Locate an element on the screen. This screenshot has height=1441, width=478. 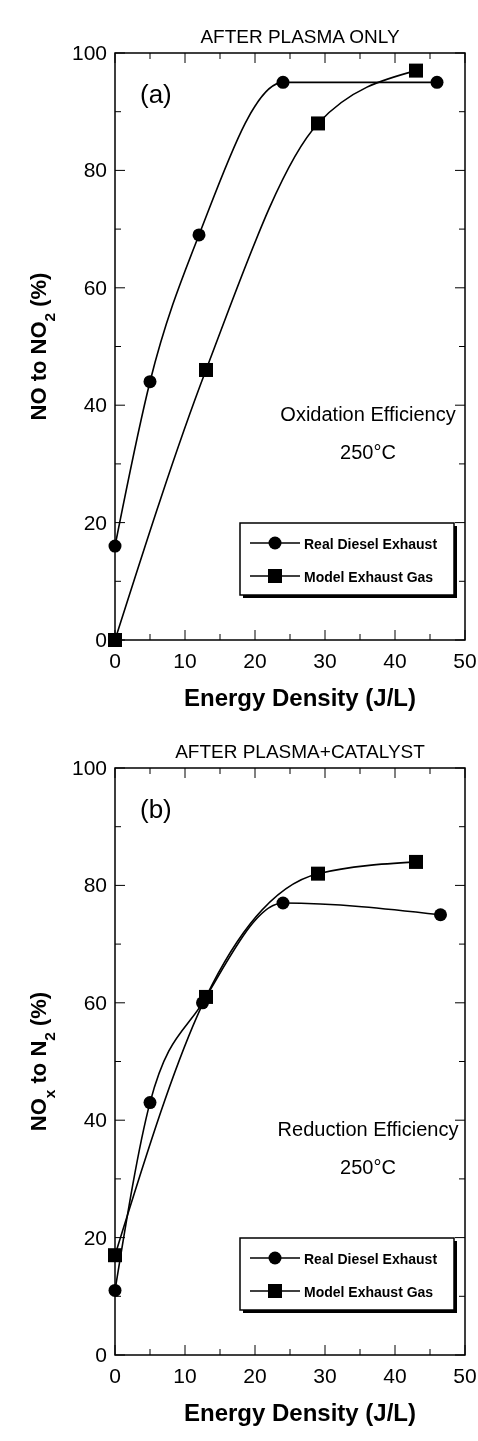
annotation: (a) is located at coordinates (156, 94).